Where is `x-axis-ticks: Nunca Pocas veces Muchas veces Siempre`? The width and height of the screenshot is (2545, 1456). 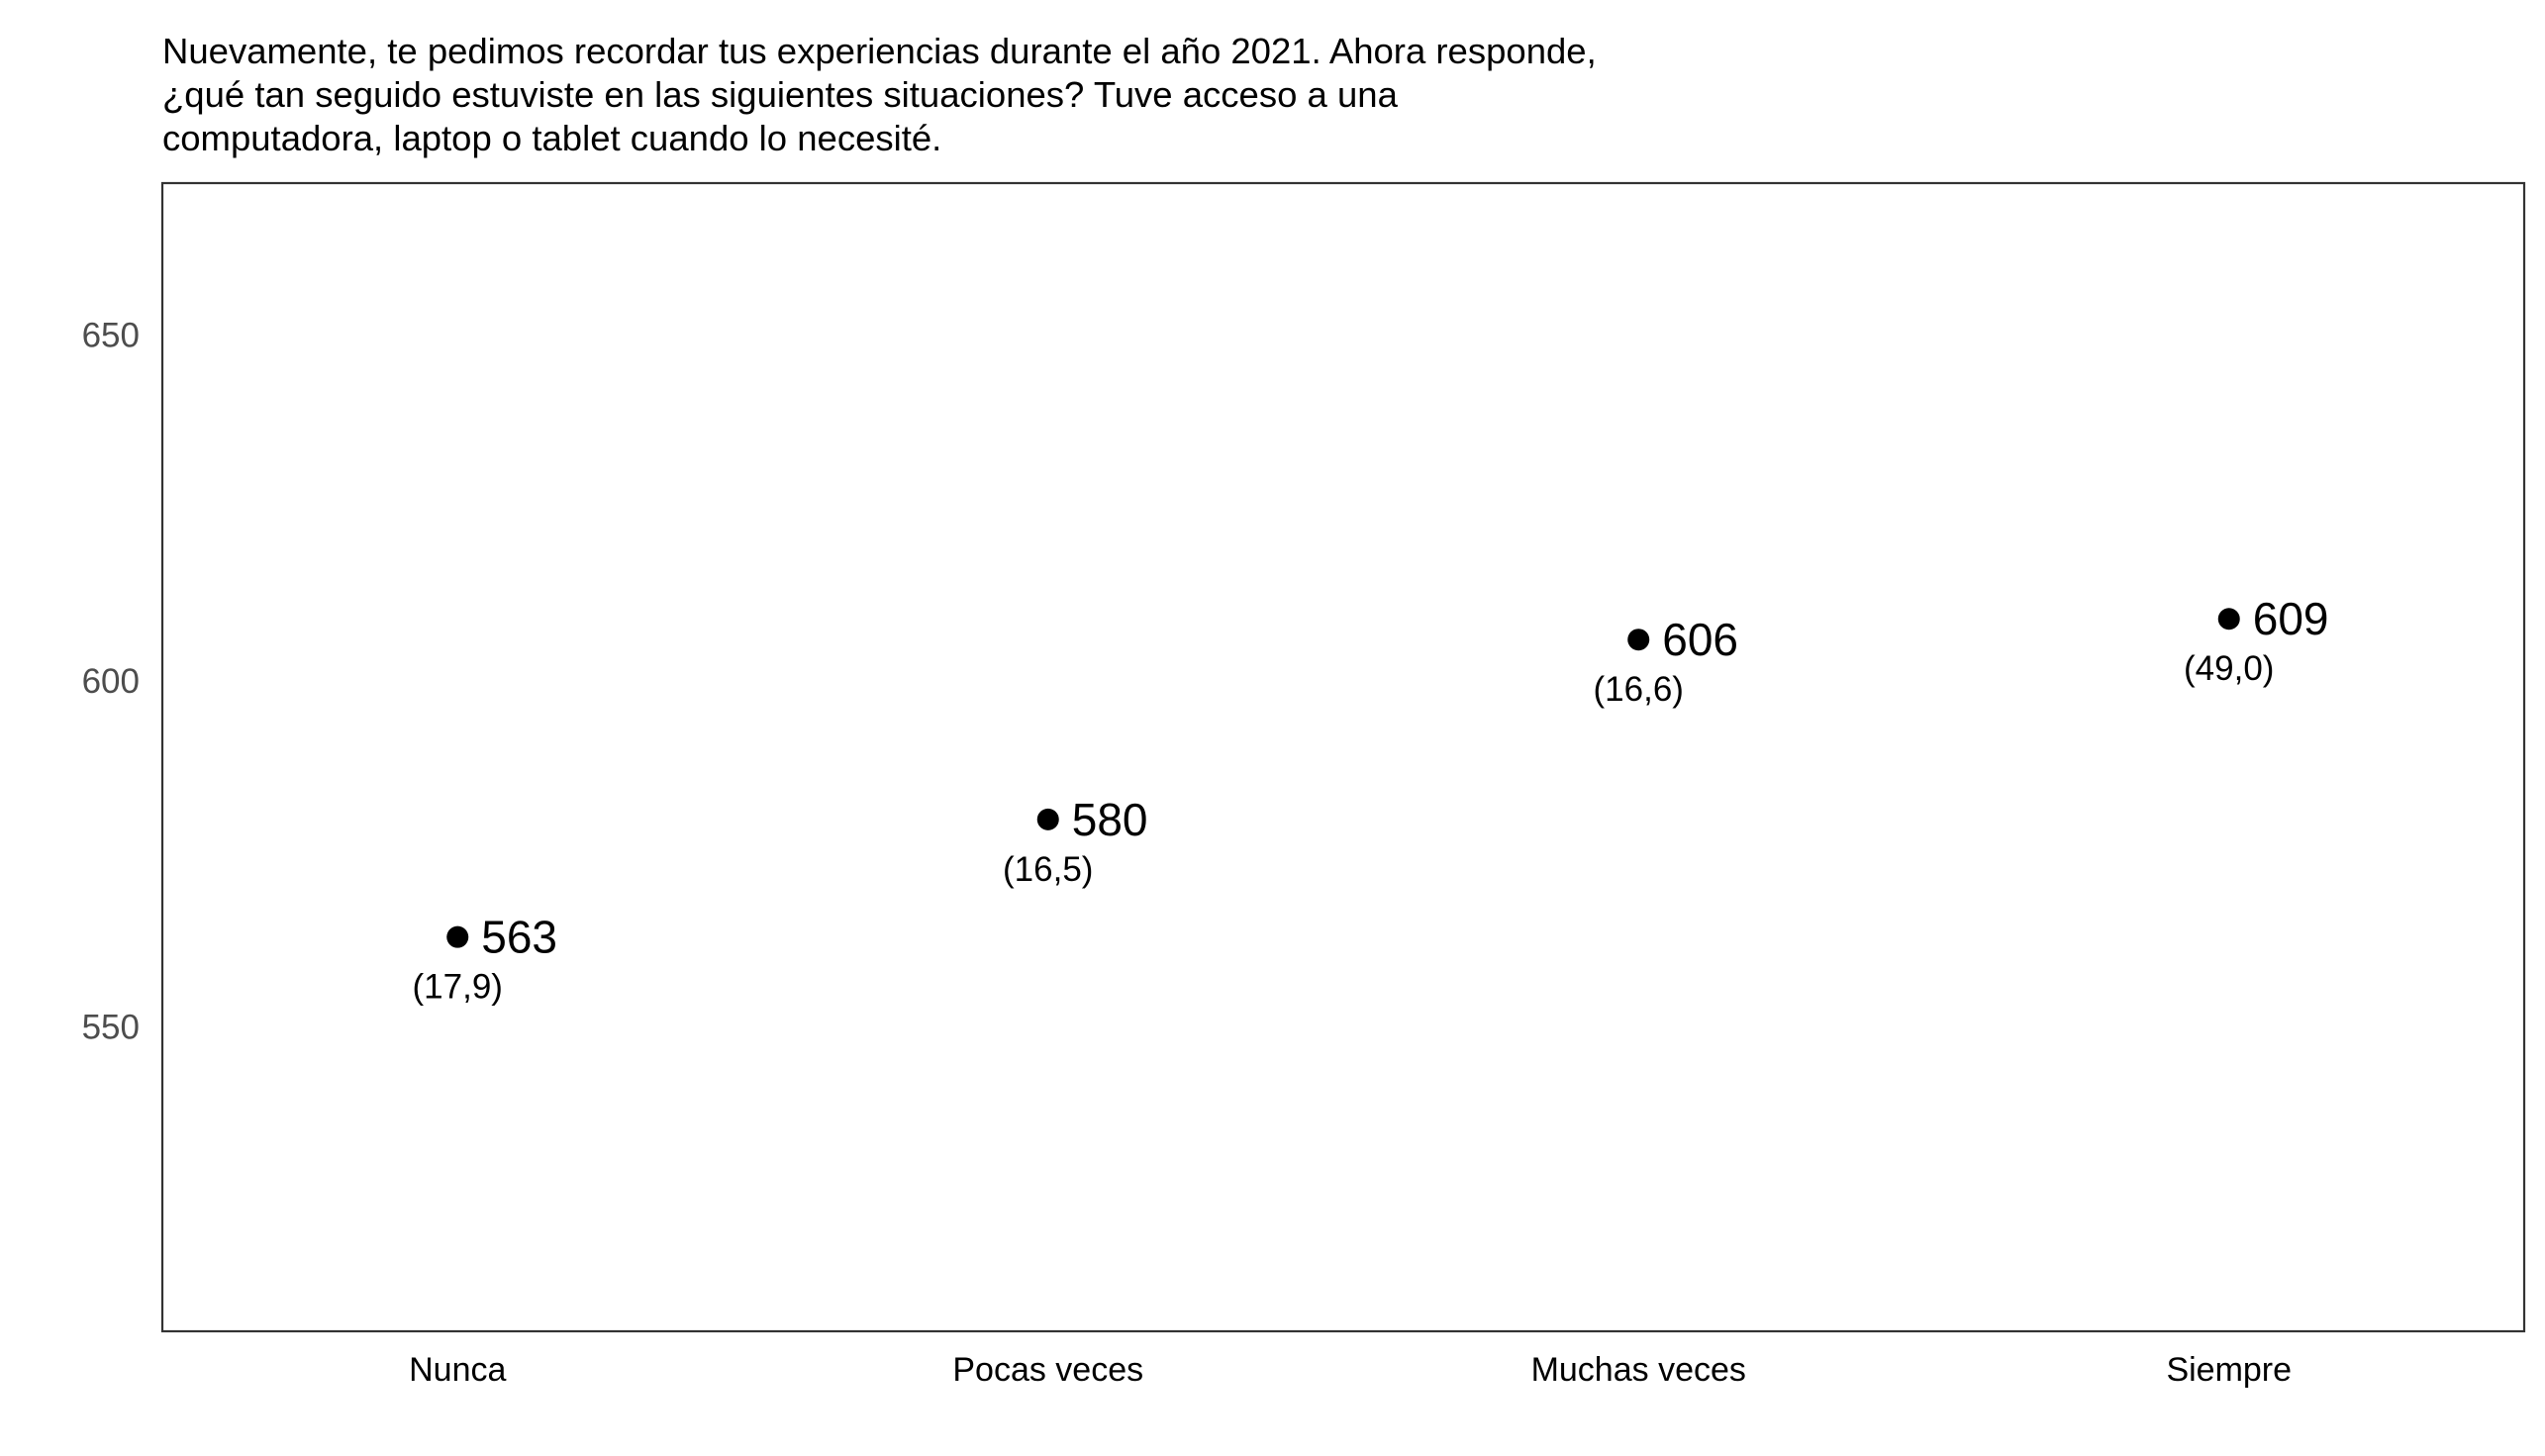
x-axis-ticks: Nunca Pocas veces Muchas veces Siempre is located at coordinates (1350, 1370).